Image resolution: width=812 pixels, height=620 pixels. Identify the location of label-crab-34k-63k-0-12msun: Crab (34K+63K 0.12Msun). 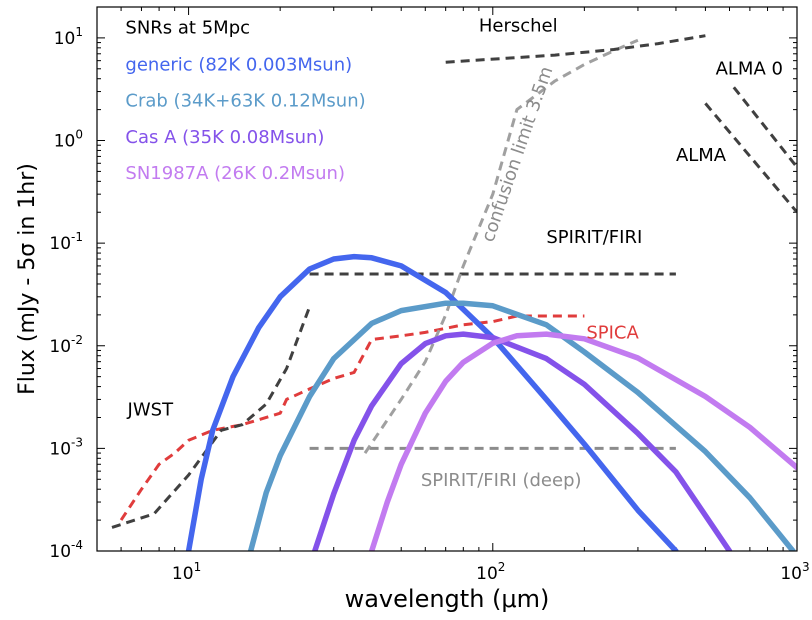
(245, 100).